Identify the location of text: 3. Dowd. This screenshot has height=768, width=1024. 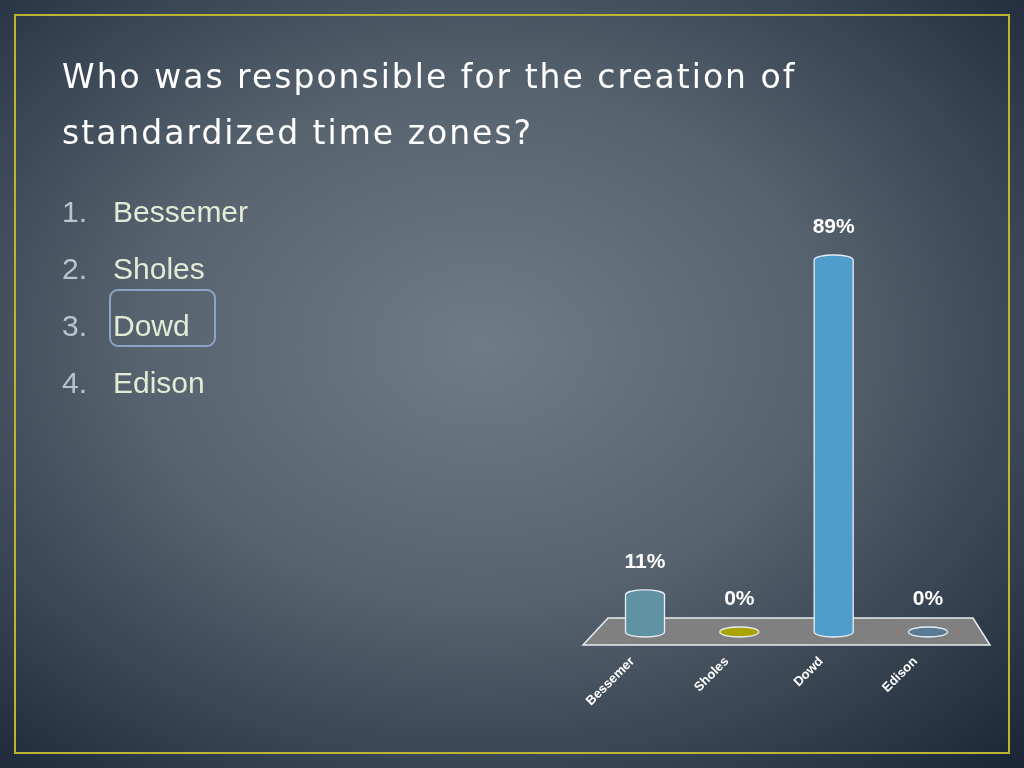
(126, 325).